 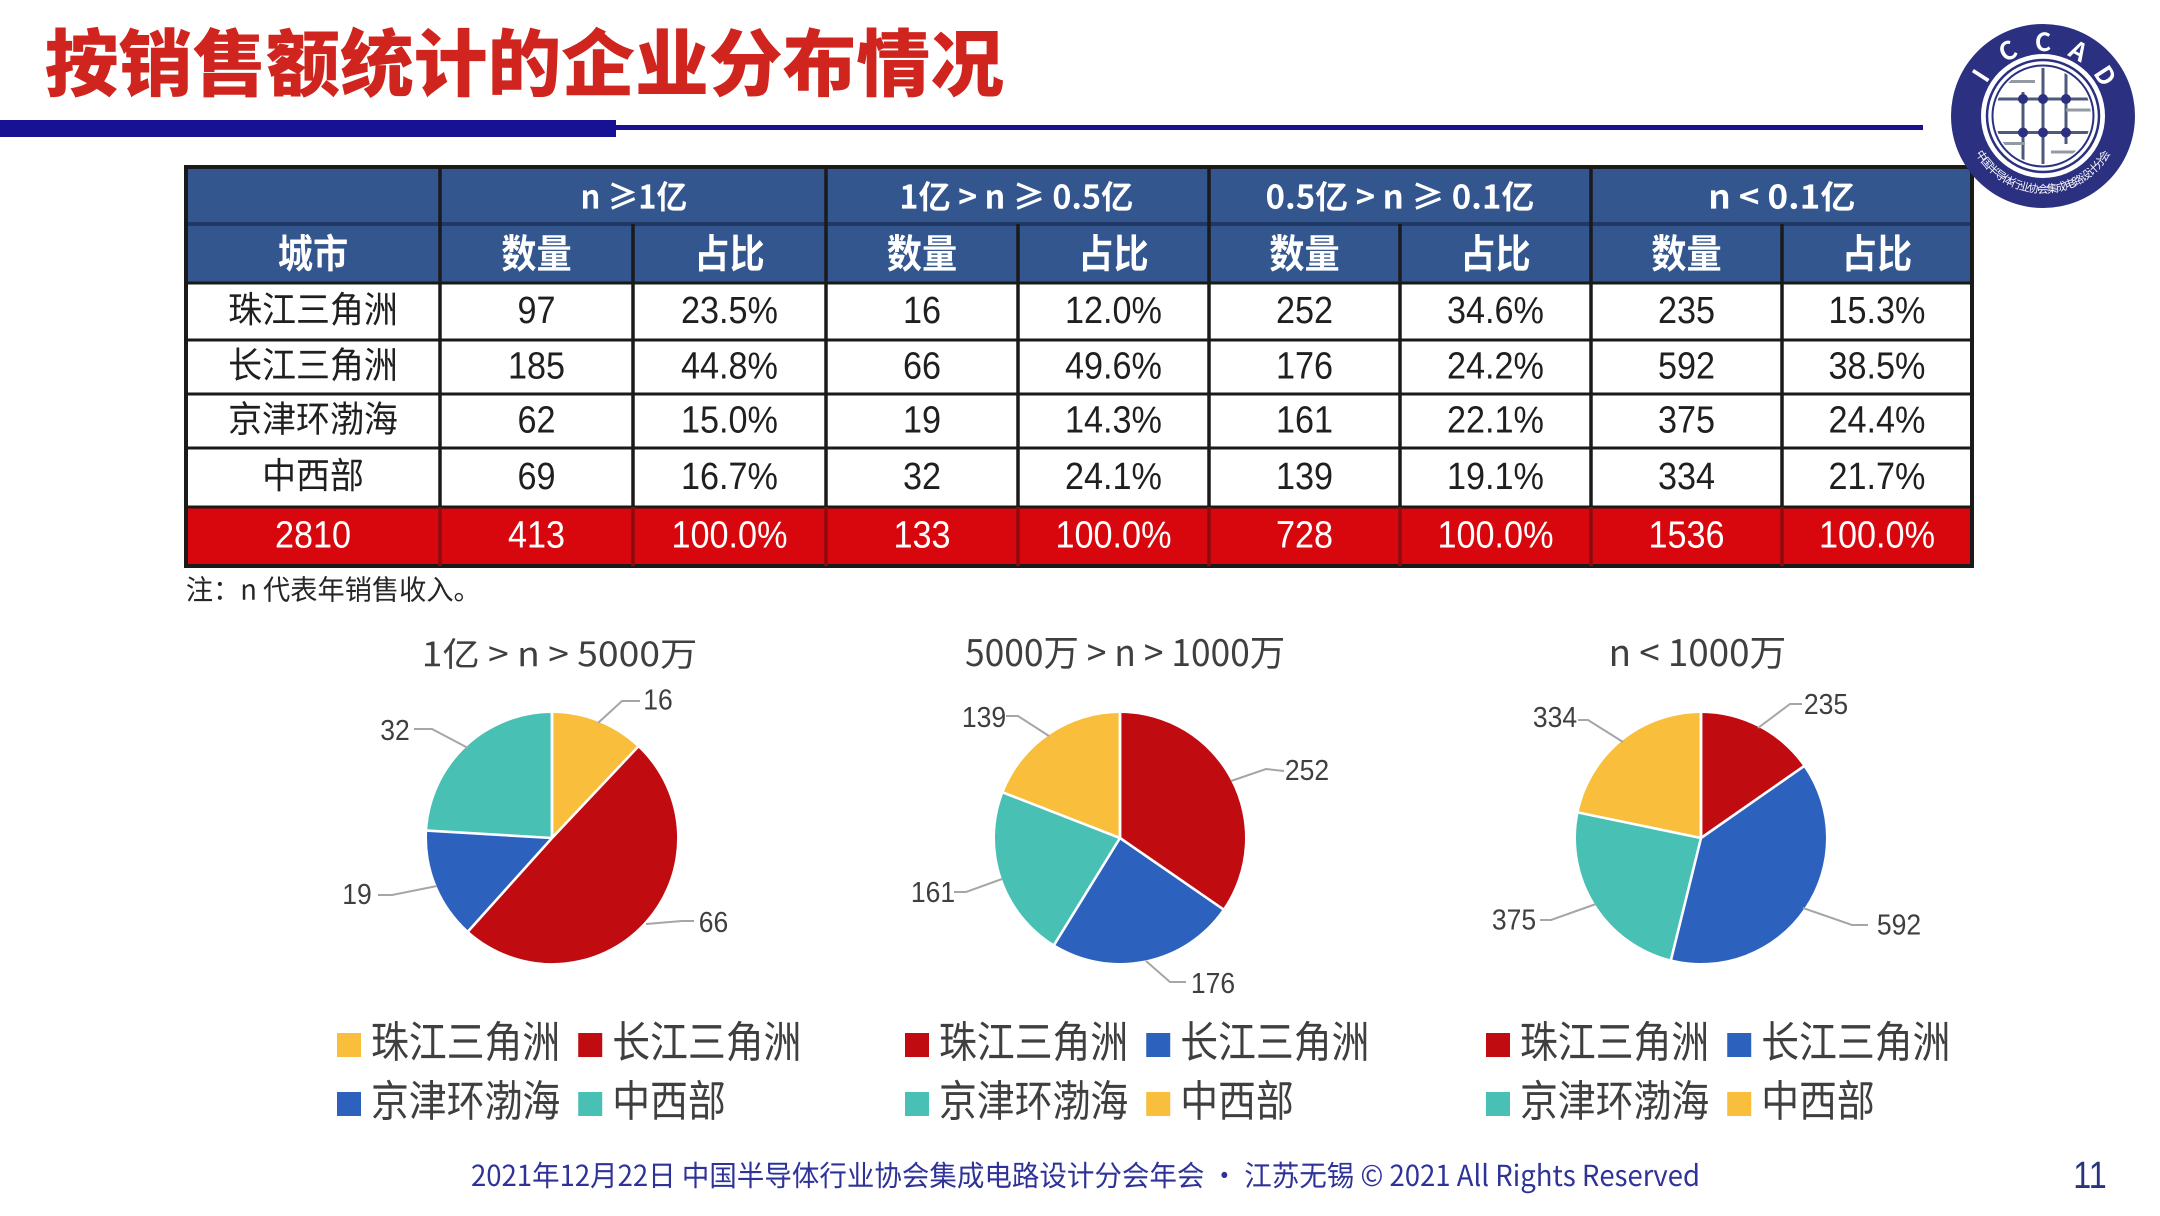 I want to click on svg-text: 12.0%, so click(x=1113, y=309).